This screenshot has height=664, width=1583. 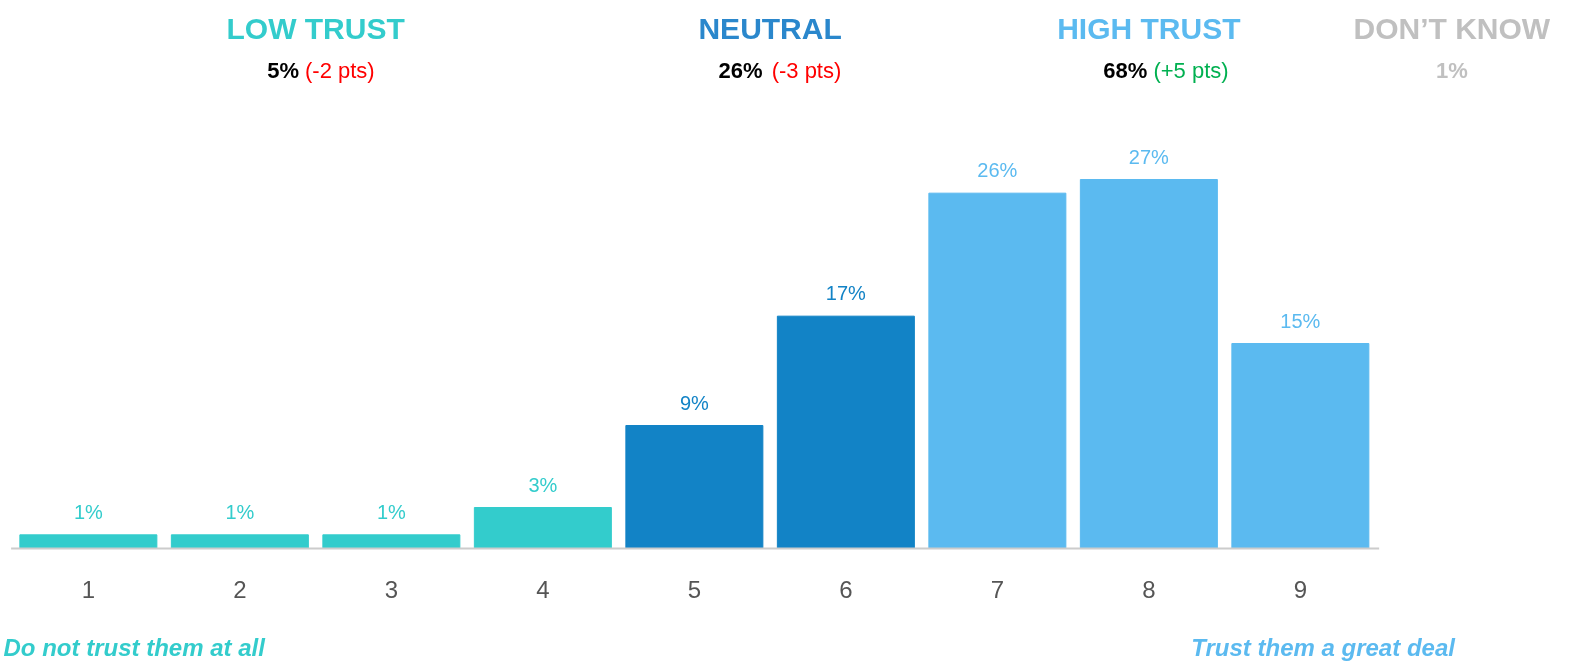 I want to click on text: (-3 pts), so click(x=806, y=70).